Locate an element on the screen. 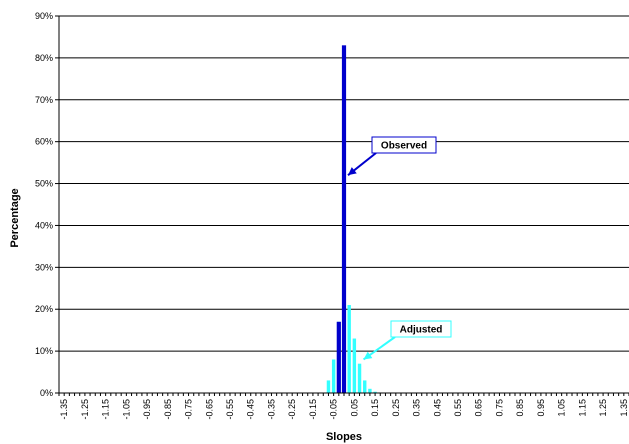 Image resolution: width=629 pixels, height=444 pixels. x-tick-label: -0.65 is located at coordinates (209, 409).